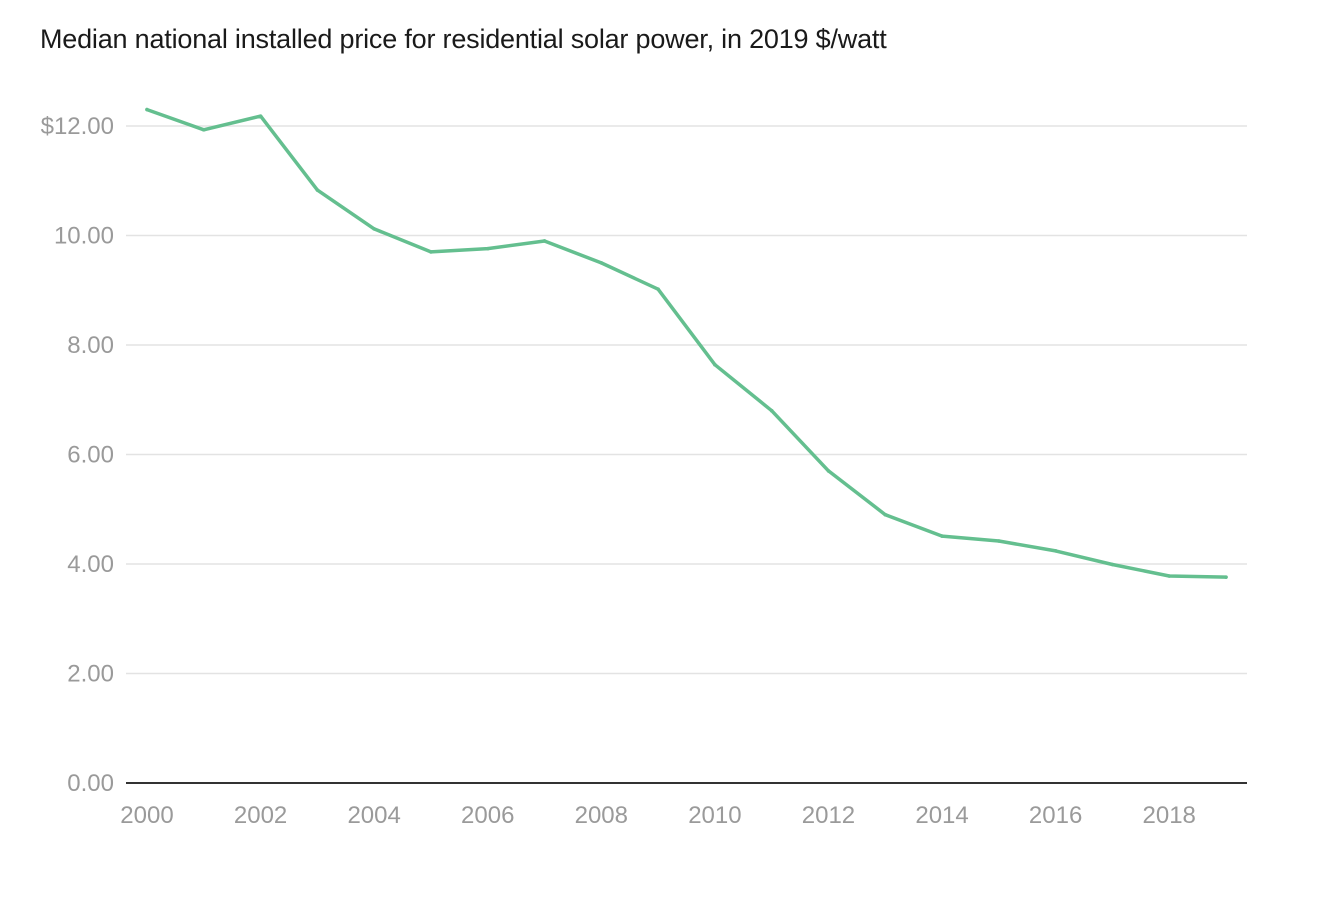 Image resolution: width=1344 pixels, height=900 pixels. What do you see at coordinates (146, 815) in the screenshot?
I see `x-tick-label: 2000` at bounding box center [146, 815].